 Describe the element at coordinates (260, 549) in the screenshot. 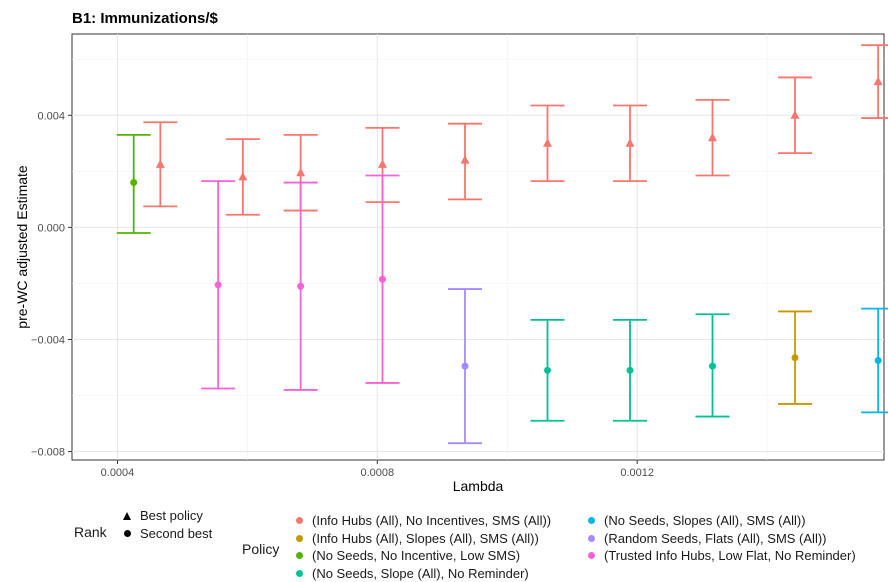

I see `policy-legend-title: Policy` at that location.